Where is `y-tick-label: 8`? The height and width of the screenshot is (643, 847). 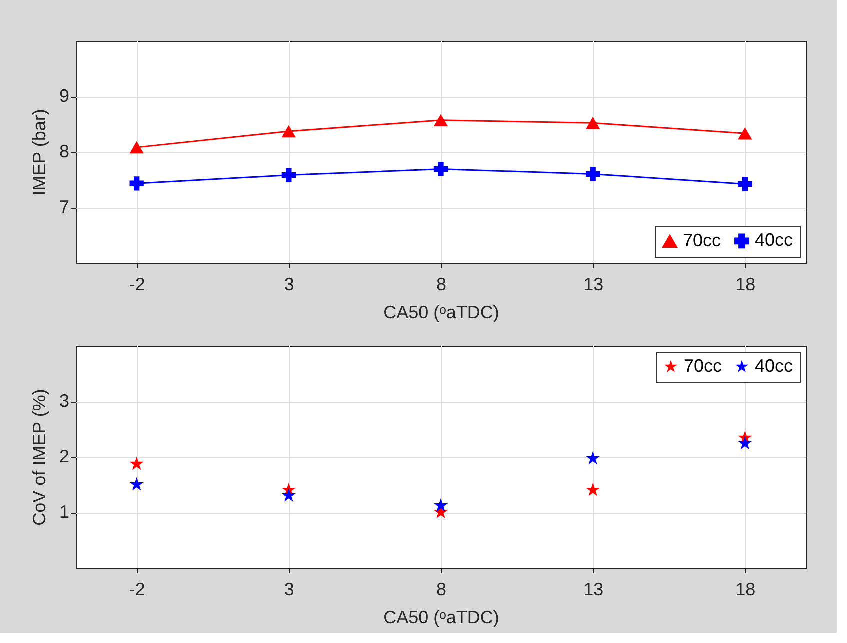
y-tick-label: 8 is located at coordinates (64, 152).